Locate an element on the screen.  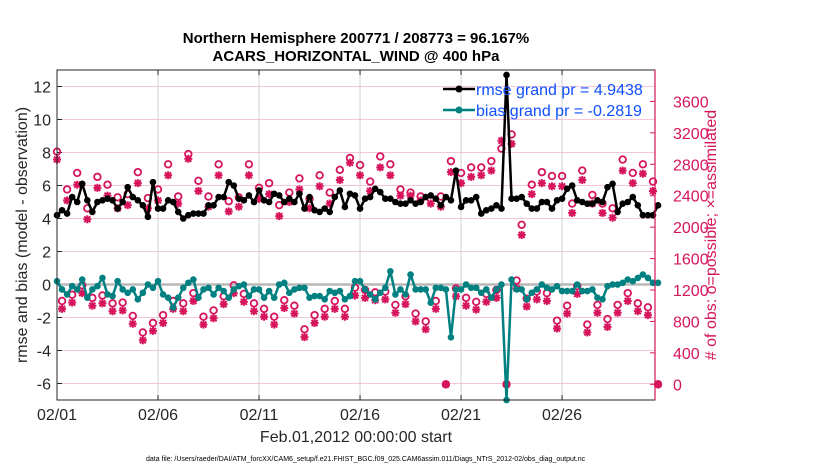
x-tick-label: 02/26 is located at coordinates (562, 415).